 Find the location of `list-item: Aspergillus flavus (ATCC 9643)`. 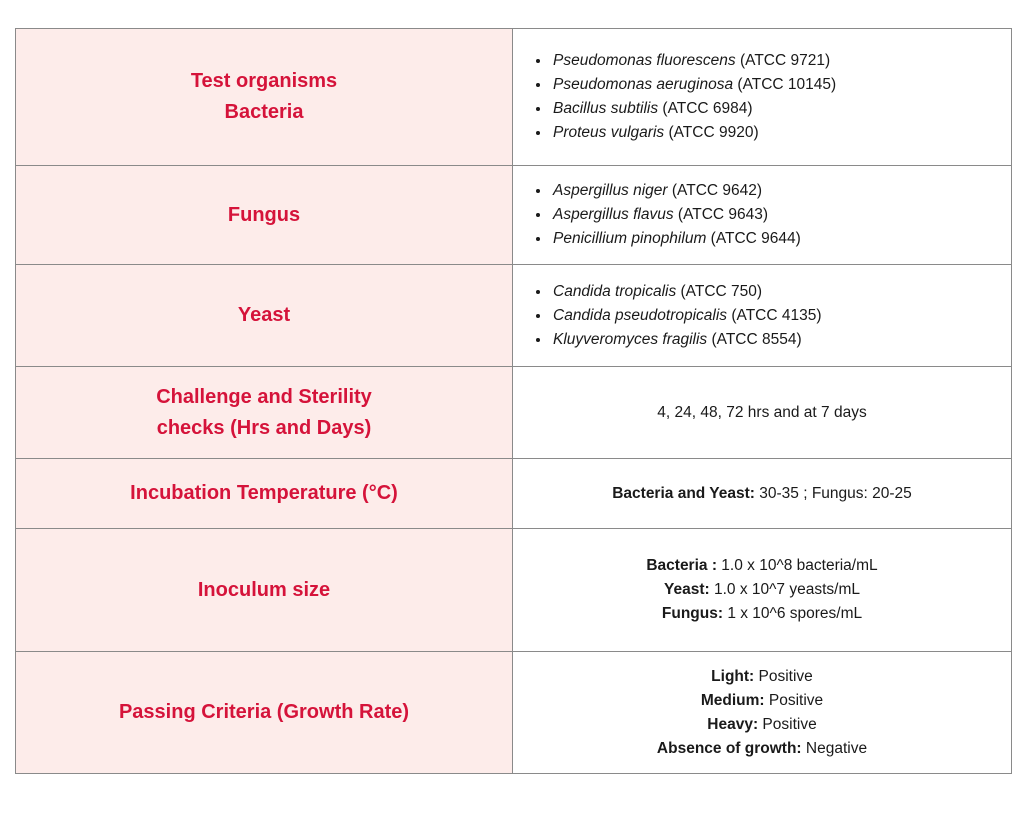

list-item: Aspergillus flavus (ATCC 9643) is located at coordinates (781, 215).